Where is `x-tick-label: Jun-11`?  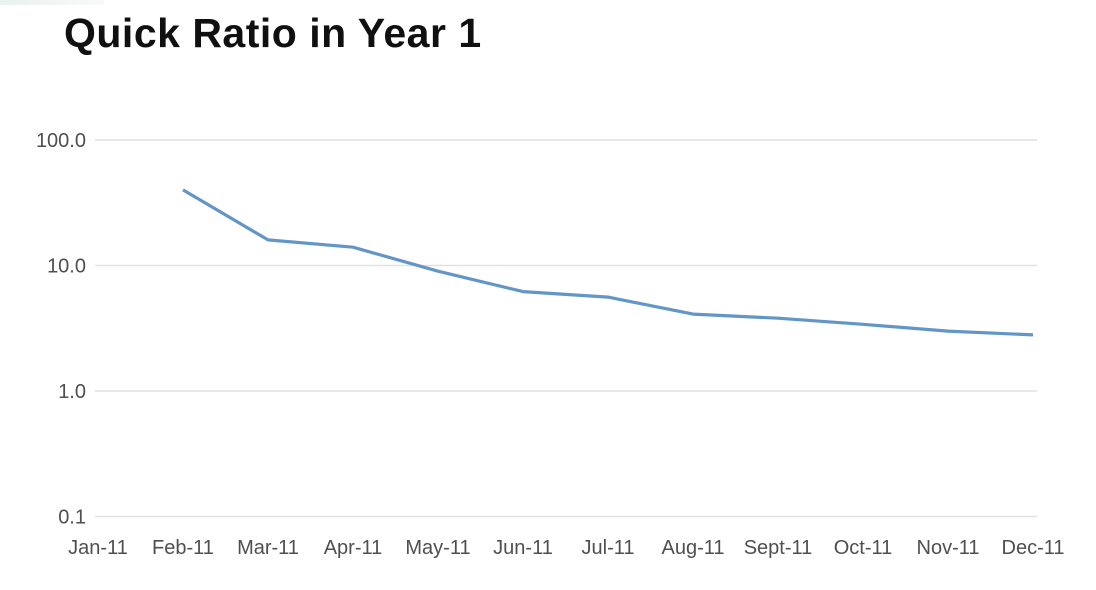 x-tick-label: Jun-11 is located at coordinates (523, 548).